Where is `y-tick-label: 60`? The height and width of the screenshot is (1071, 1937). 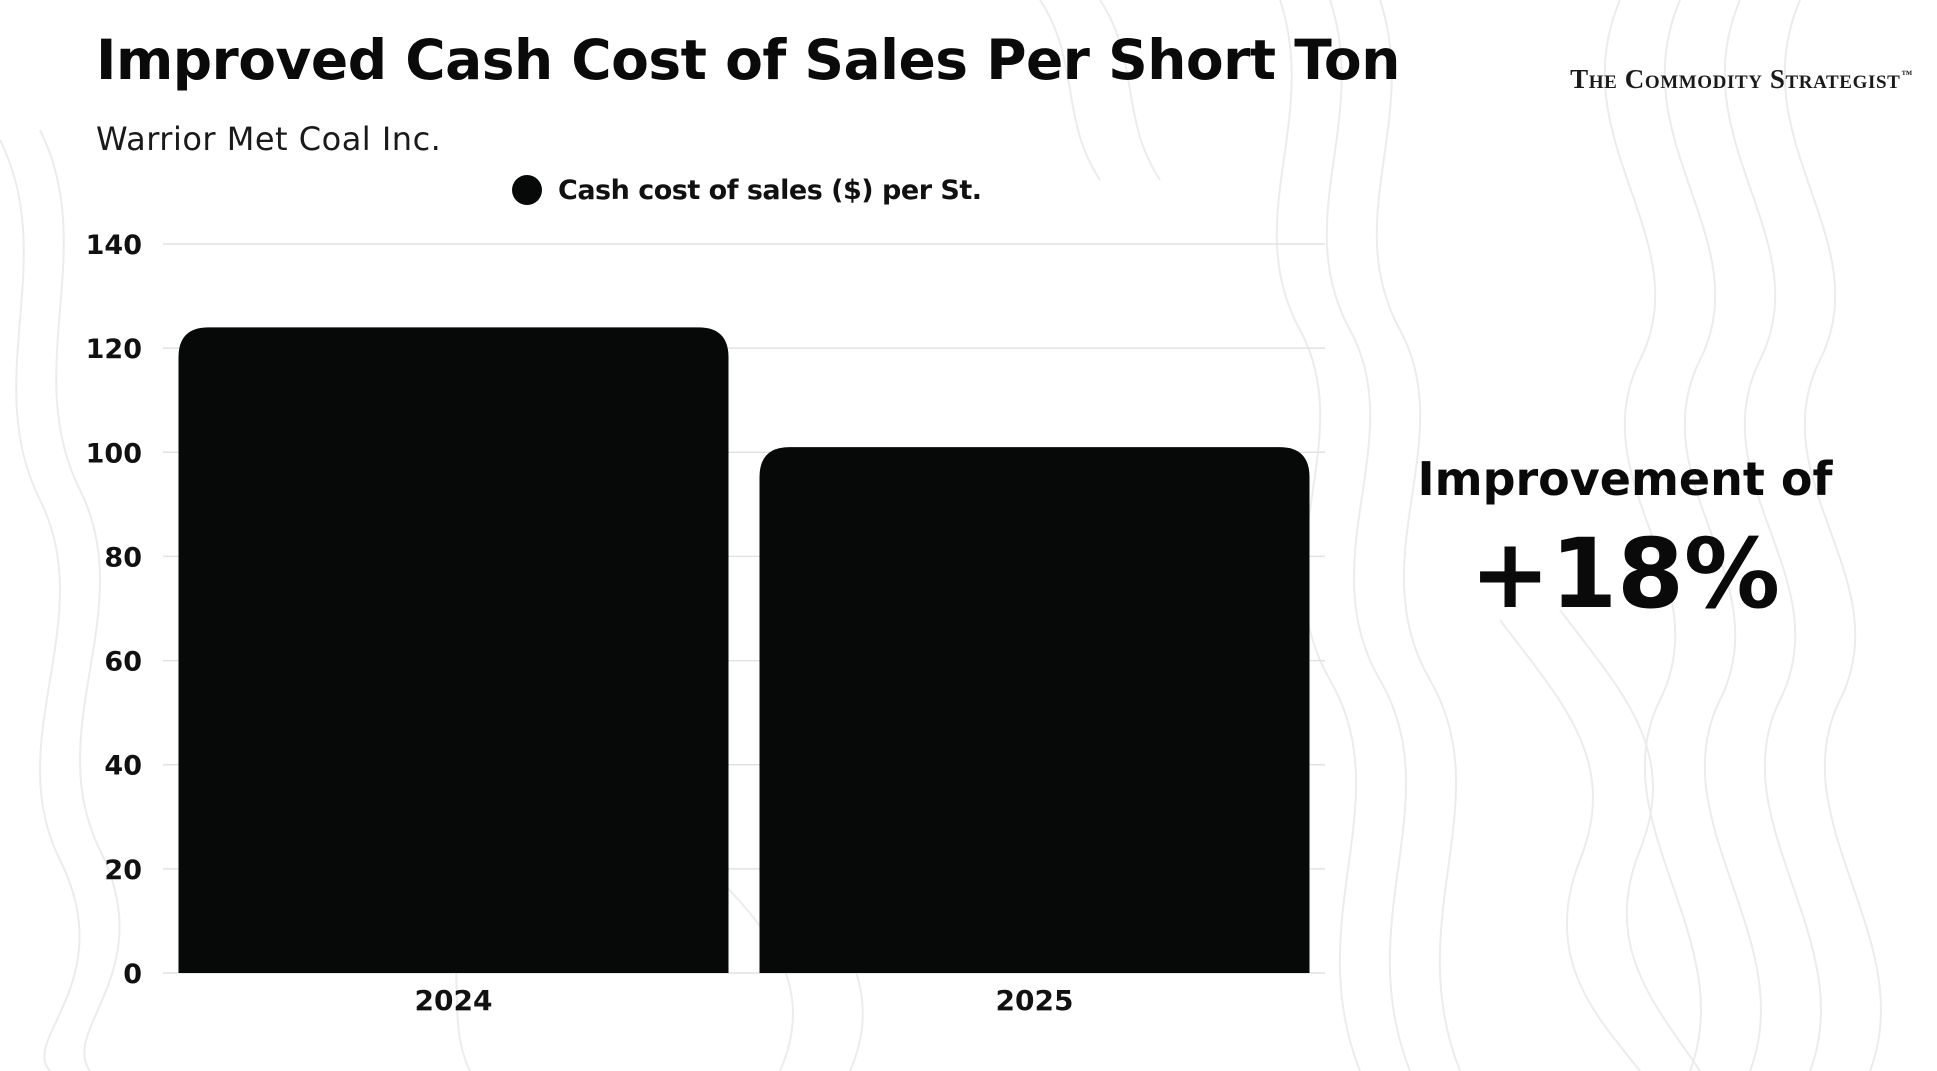
y-tick-label: 60 is located at coordinates (123, 662).